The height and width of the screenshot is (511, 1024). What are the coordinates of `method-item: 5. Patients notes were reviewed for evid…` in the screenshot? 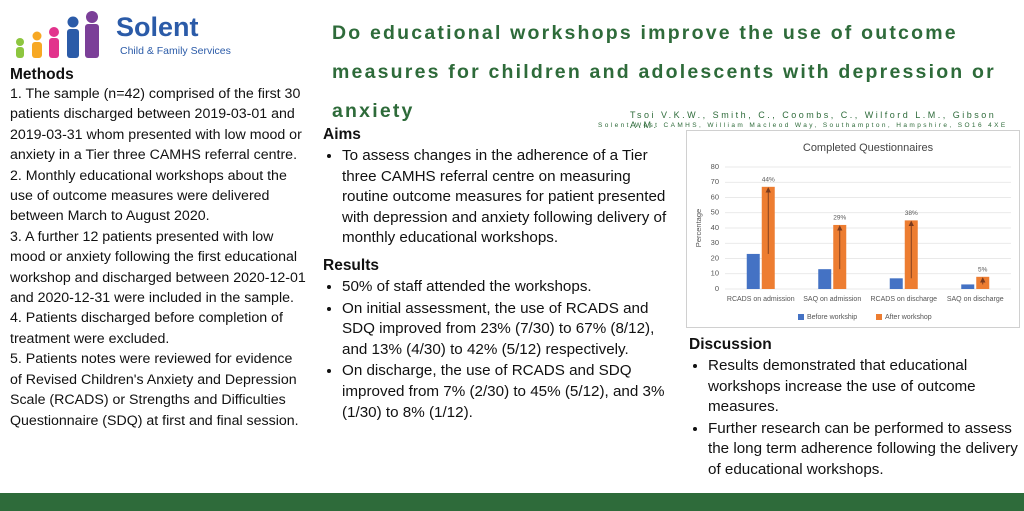 It's located at (154, 390).